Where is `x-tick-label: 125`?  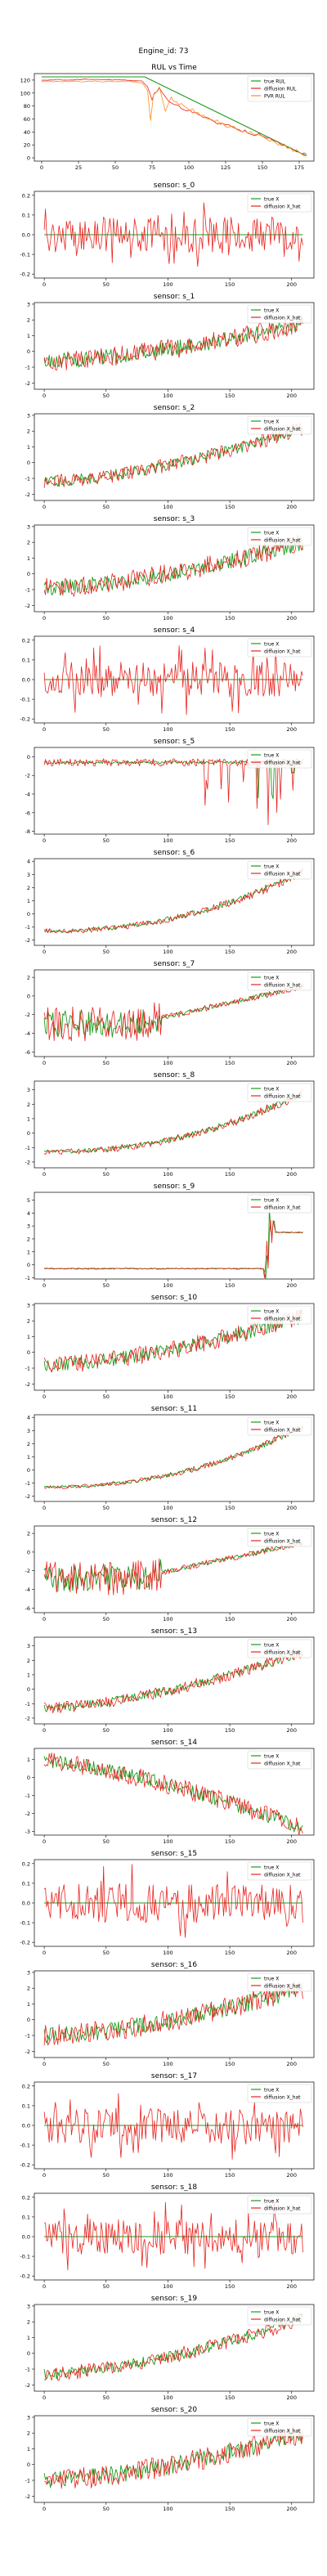
x-tick-label: 125 is located at coordinates (226, 167).